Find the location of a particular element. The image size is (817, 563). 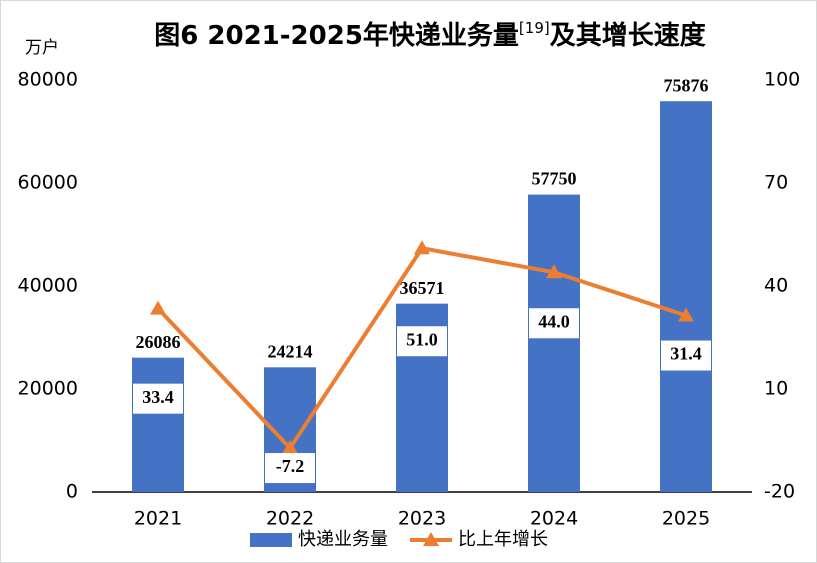

line-value-label: 51.0 is located at coordinates (422, 339).